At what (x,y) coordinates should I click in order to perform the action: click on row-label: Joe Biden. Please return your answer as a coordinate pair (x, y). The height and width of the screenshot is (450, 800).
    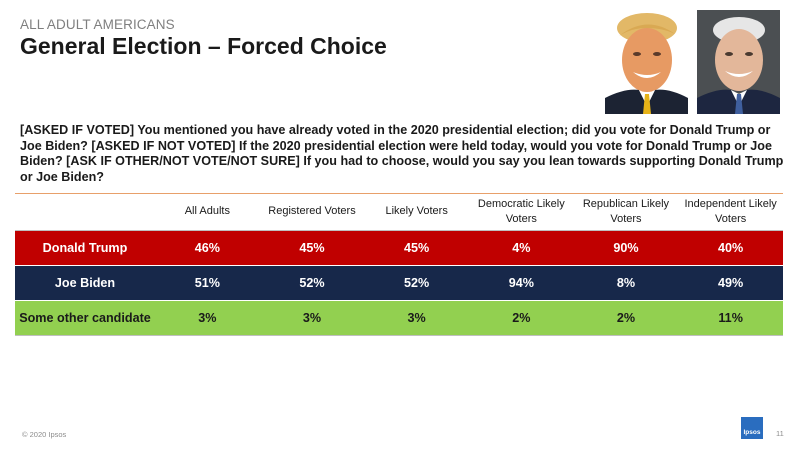
    Looking at the image, I should click on (85, 283).